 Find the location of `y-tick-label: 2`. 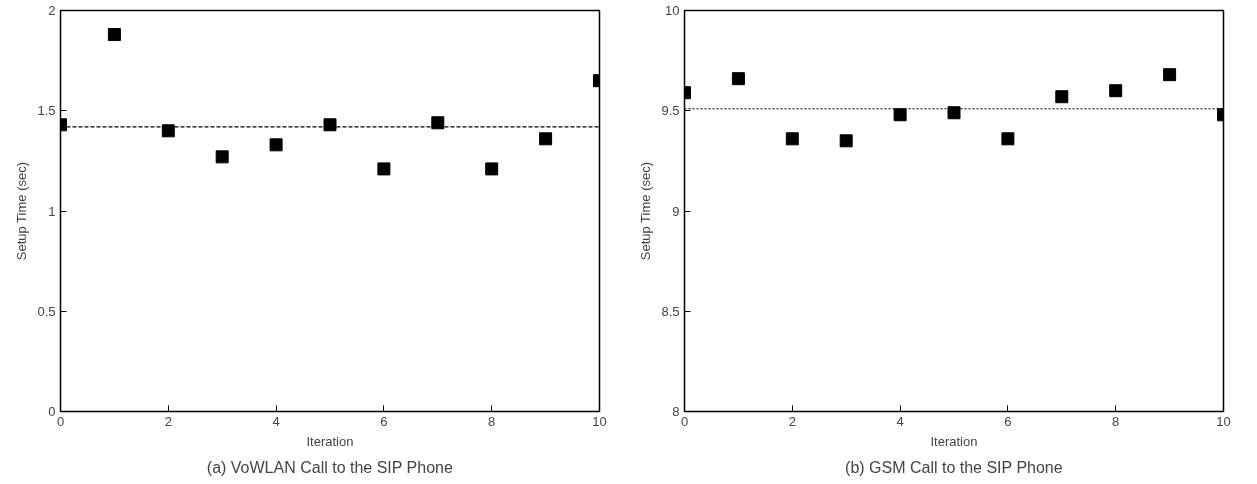

y-tick-label: 2 is located at coordinates (52, 10).